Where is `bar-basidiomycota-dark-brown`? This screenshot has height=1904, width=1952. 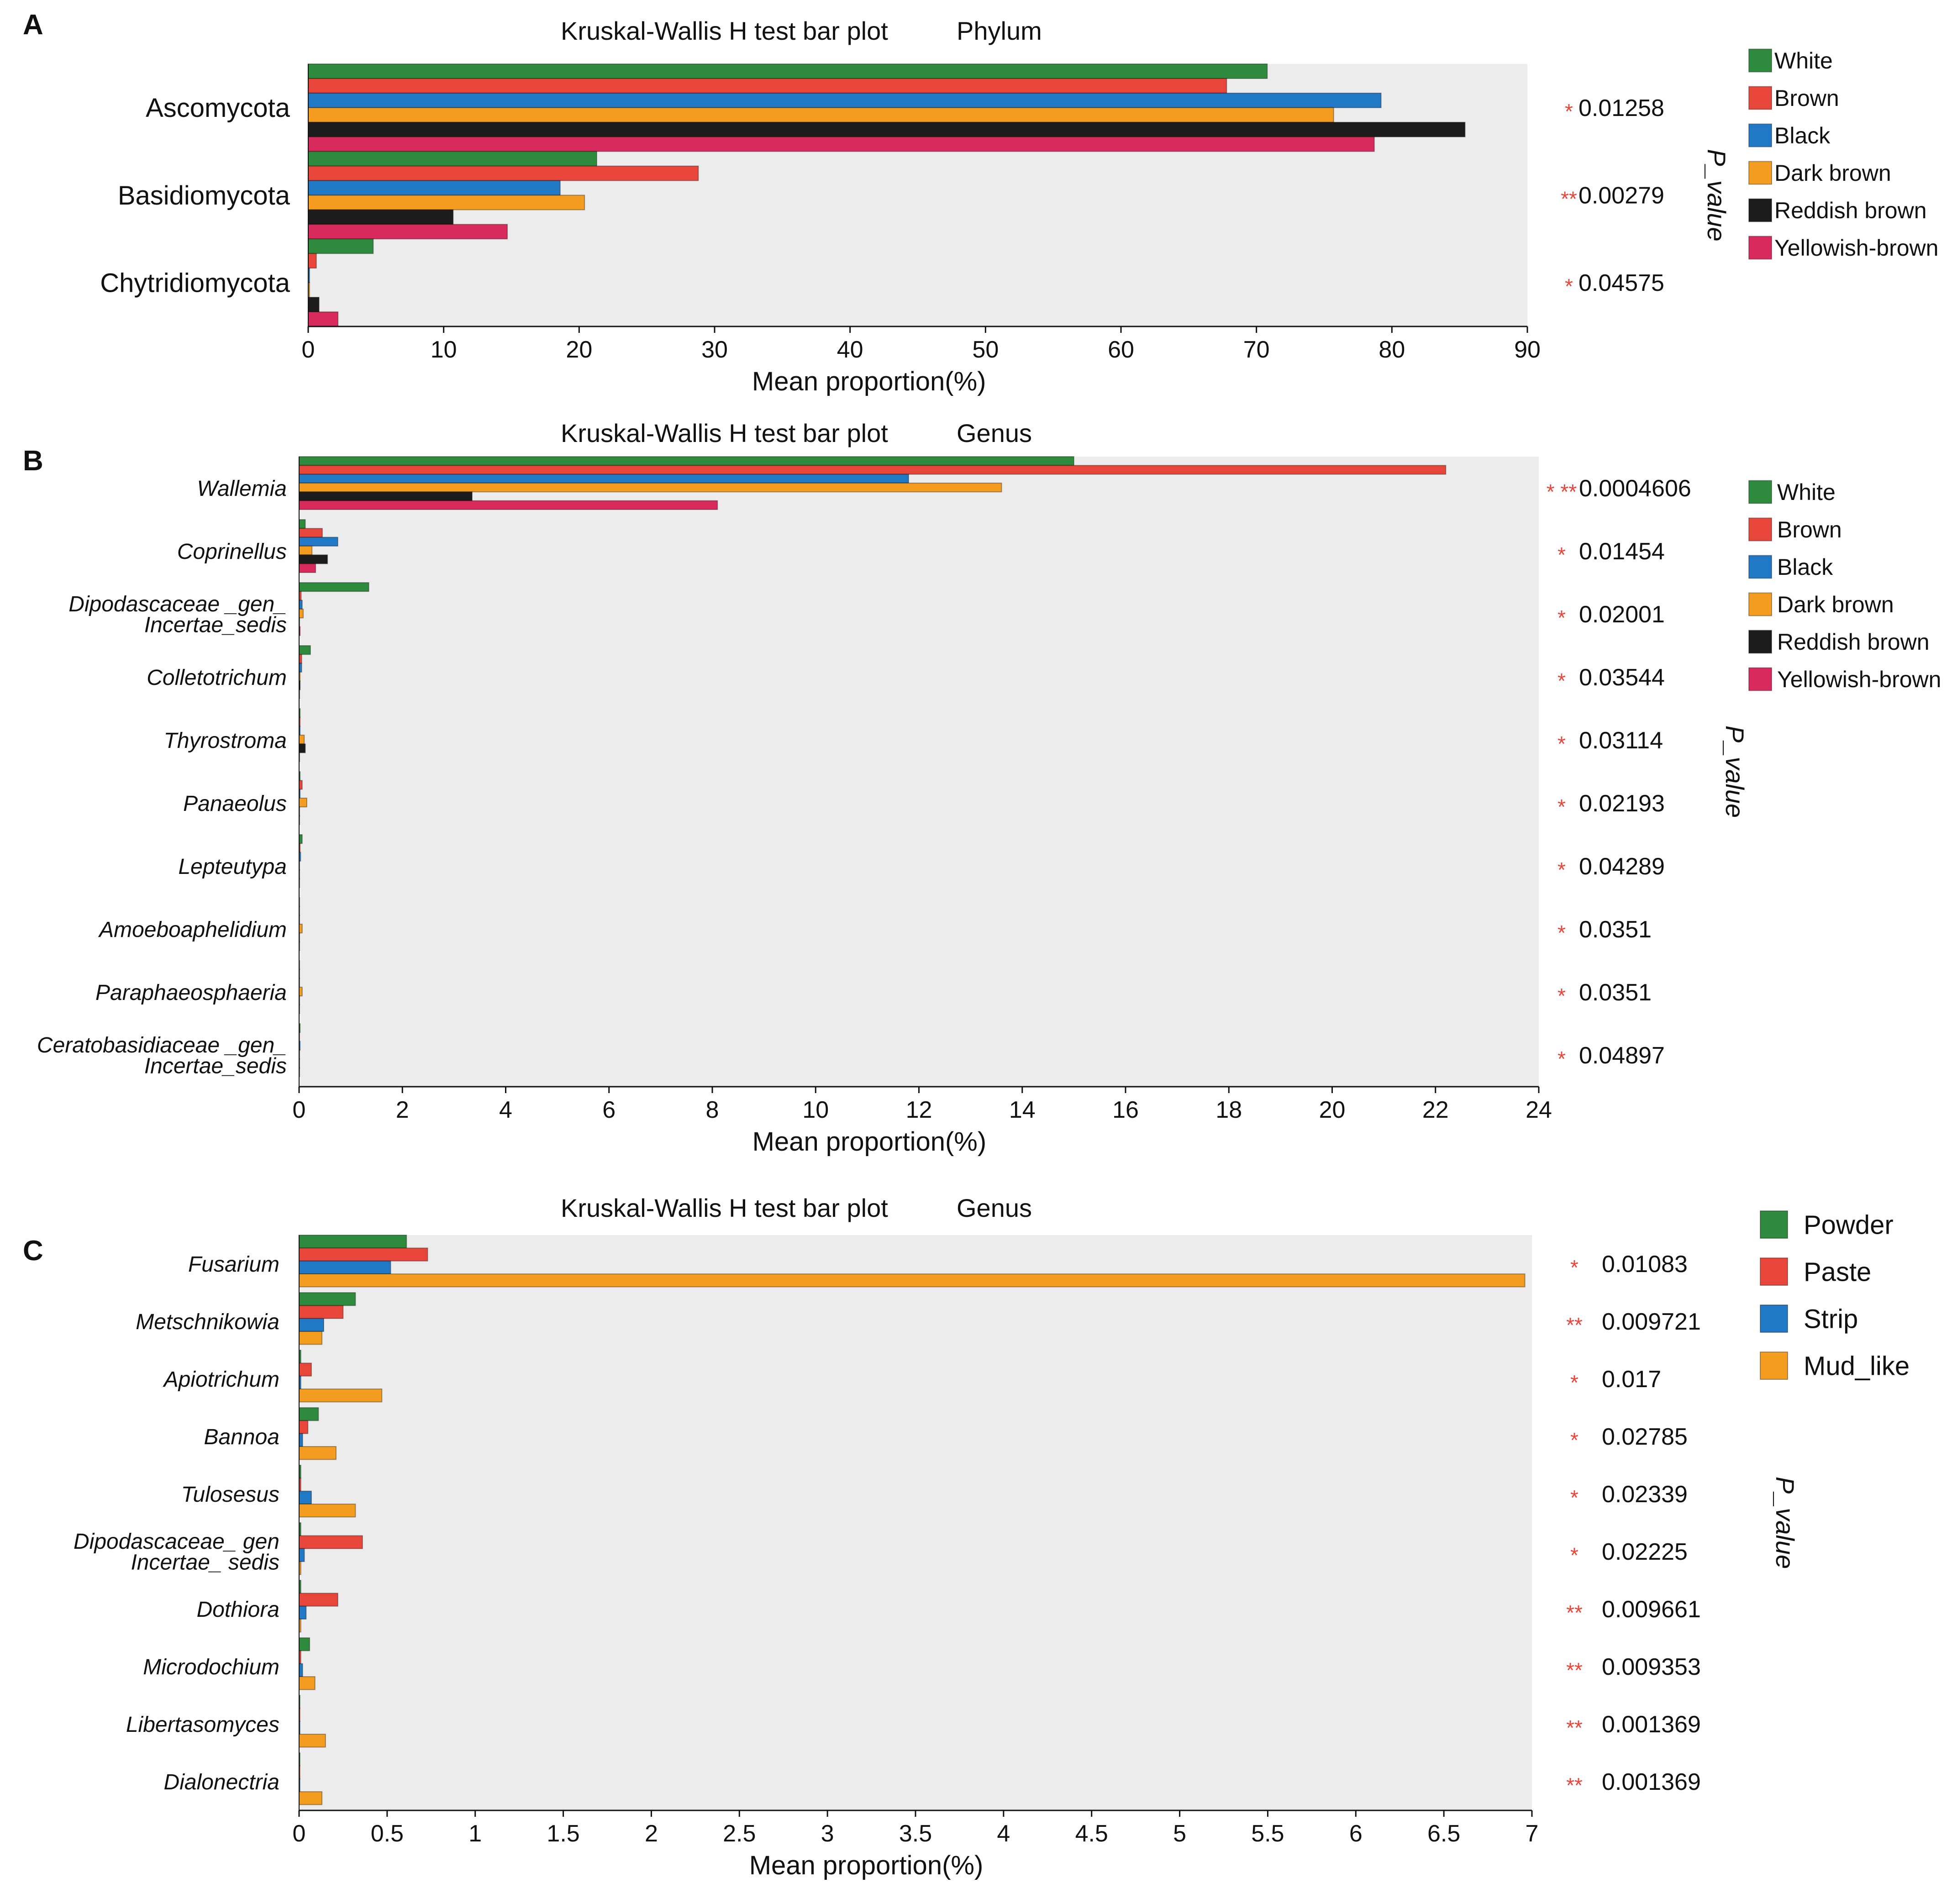 bar-basidiomycota-dark-brown is located at coordinates (446, 203).